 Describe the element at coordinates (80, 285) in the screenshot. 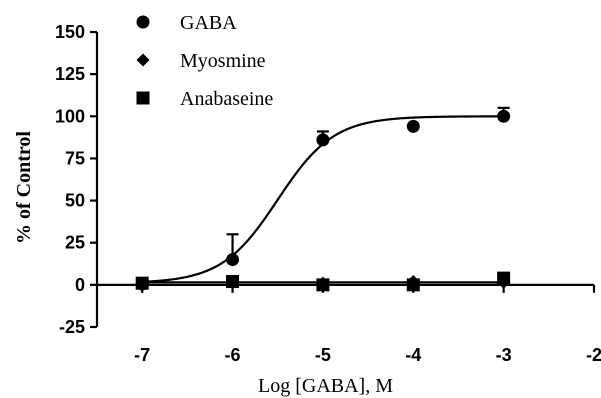

I see `y-tick-label: 0` at that location.